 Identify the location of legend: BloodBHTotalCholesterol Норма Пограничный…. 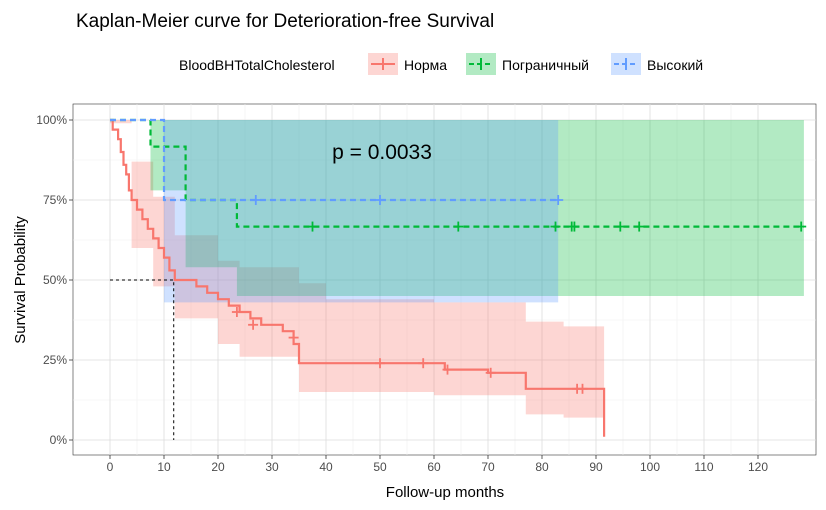
(441, 64).